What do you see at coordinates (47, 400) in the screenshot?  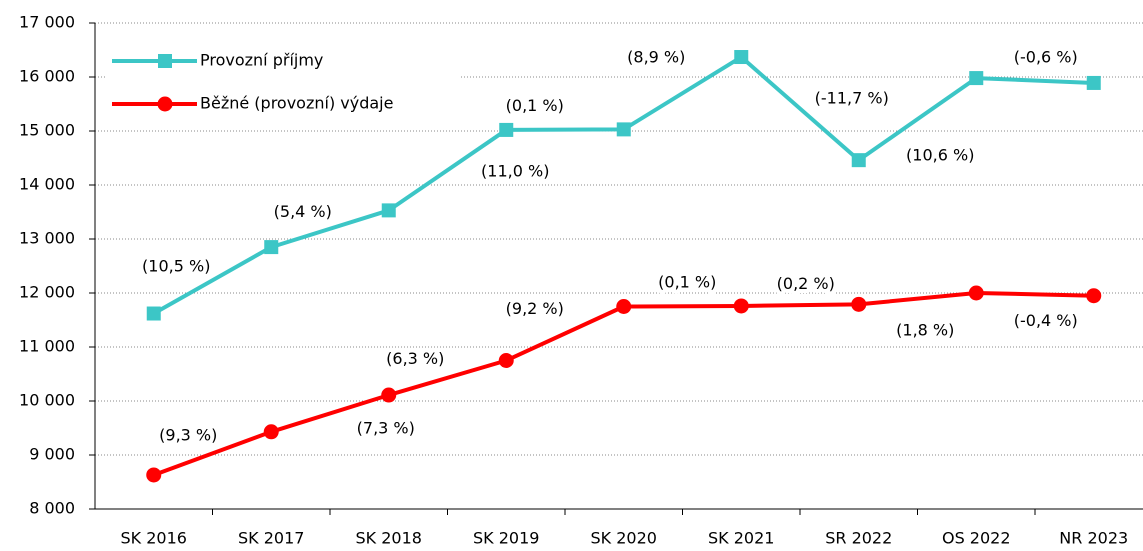 I see `y-tick-label: 10 000` at bounding box center [47, 400].